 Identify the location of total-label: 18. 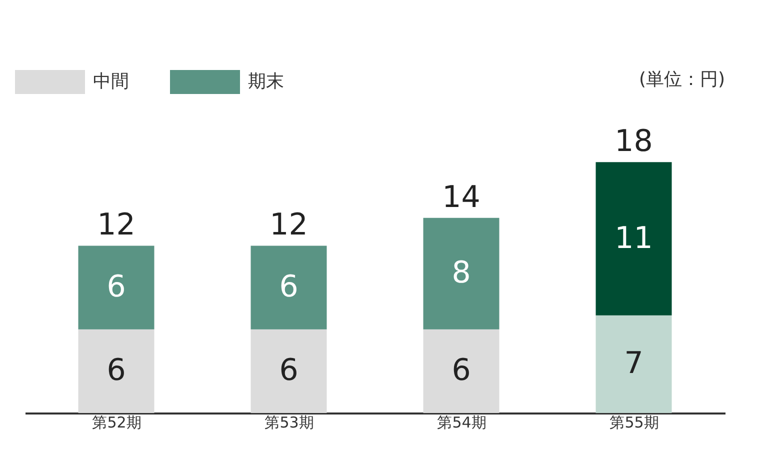
(633, 142).